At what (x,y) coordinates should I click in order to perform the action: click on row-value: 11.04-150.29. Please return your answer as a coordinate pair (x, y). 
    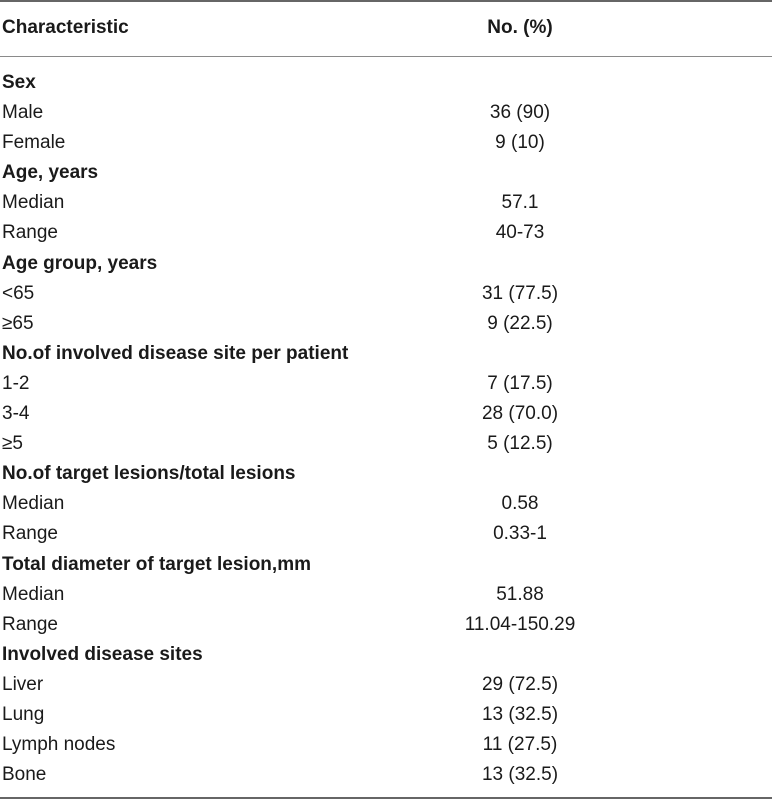
    Looking at the image, I should click on (520, 624).